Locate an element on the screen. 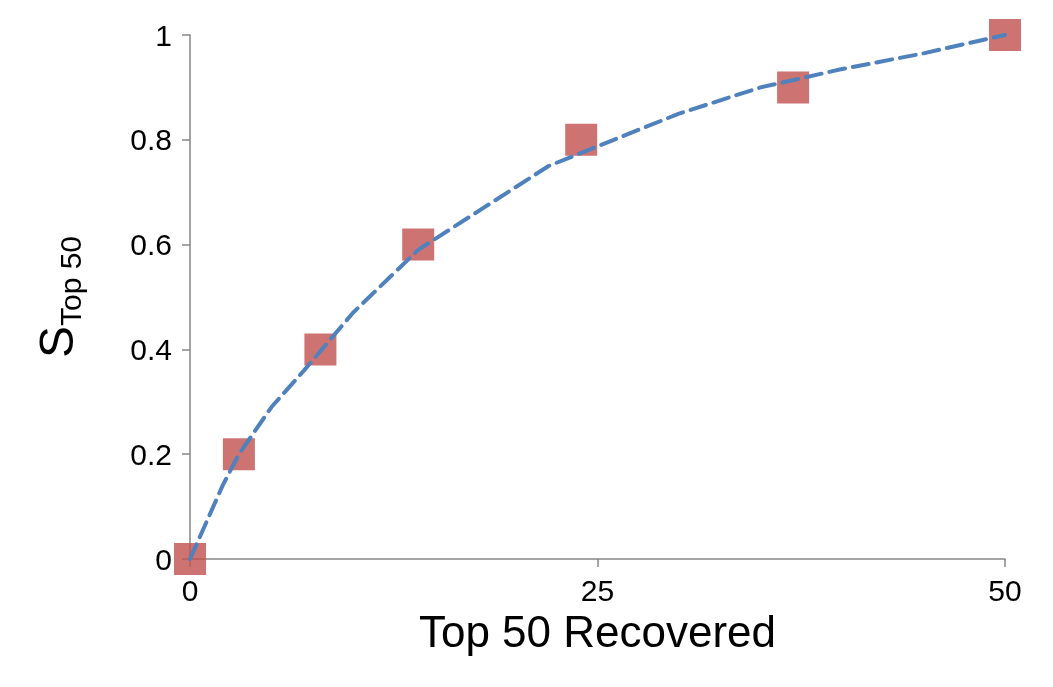  y-tick-label: 0.4 is located at coordinates (151, 349).